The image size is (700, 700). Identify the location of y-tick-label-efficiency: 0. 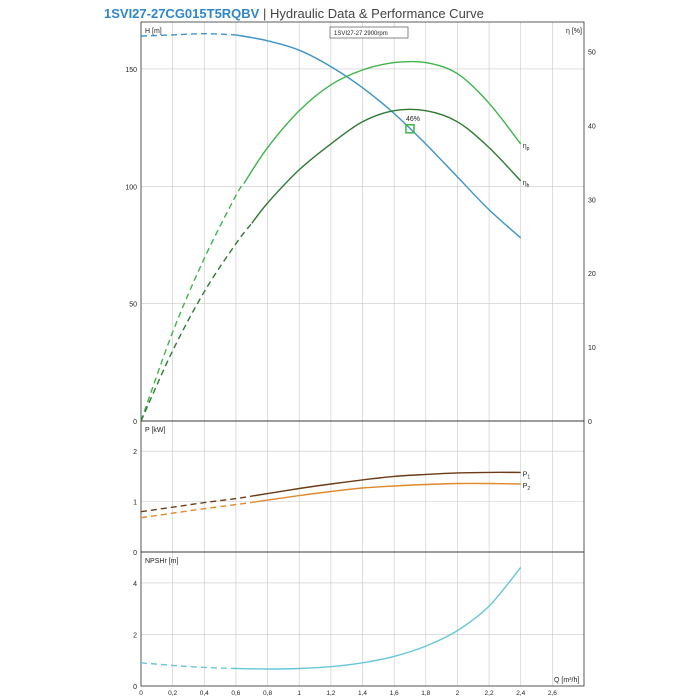
(590, 422).